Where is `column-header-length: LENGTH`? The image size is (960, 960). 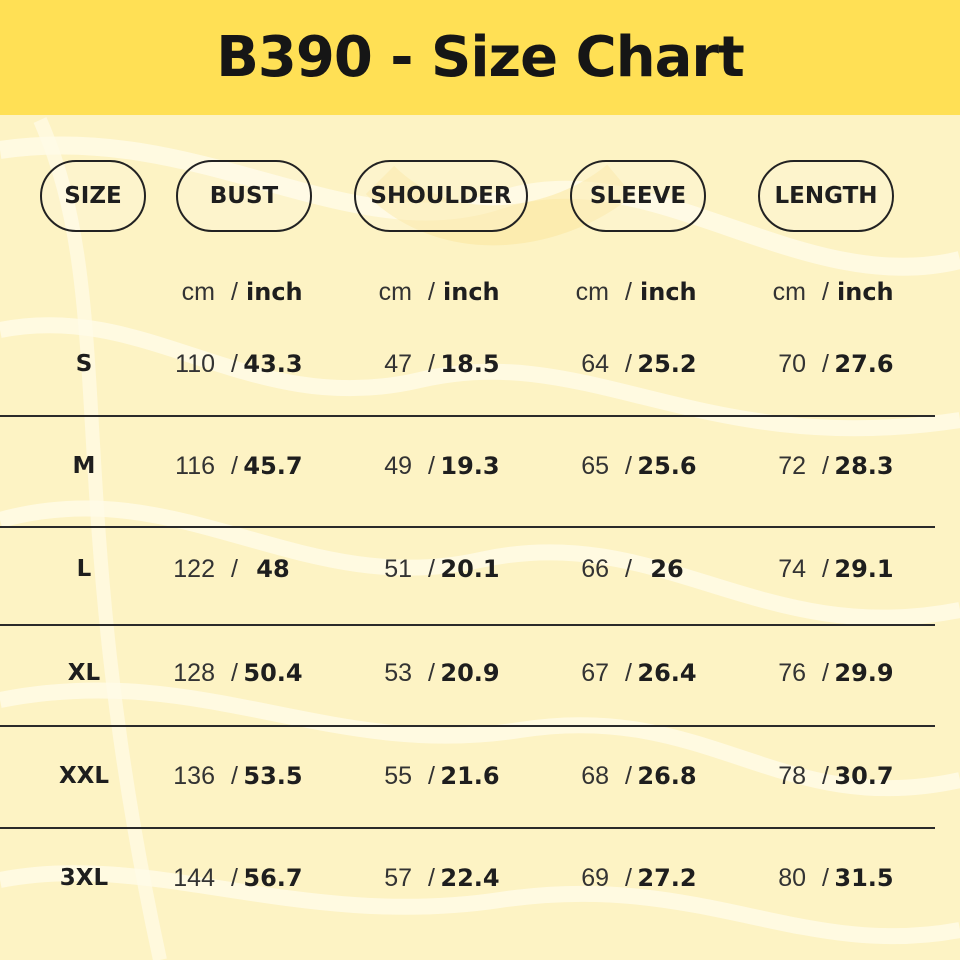 column-header-length: LENGTH is located at coordinates (826, 196).